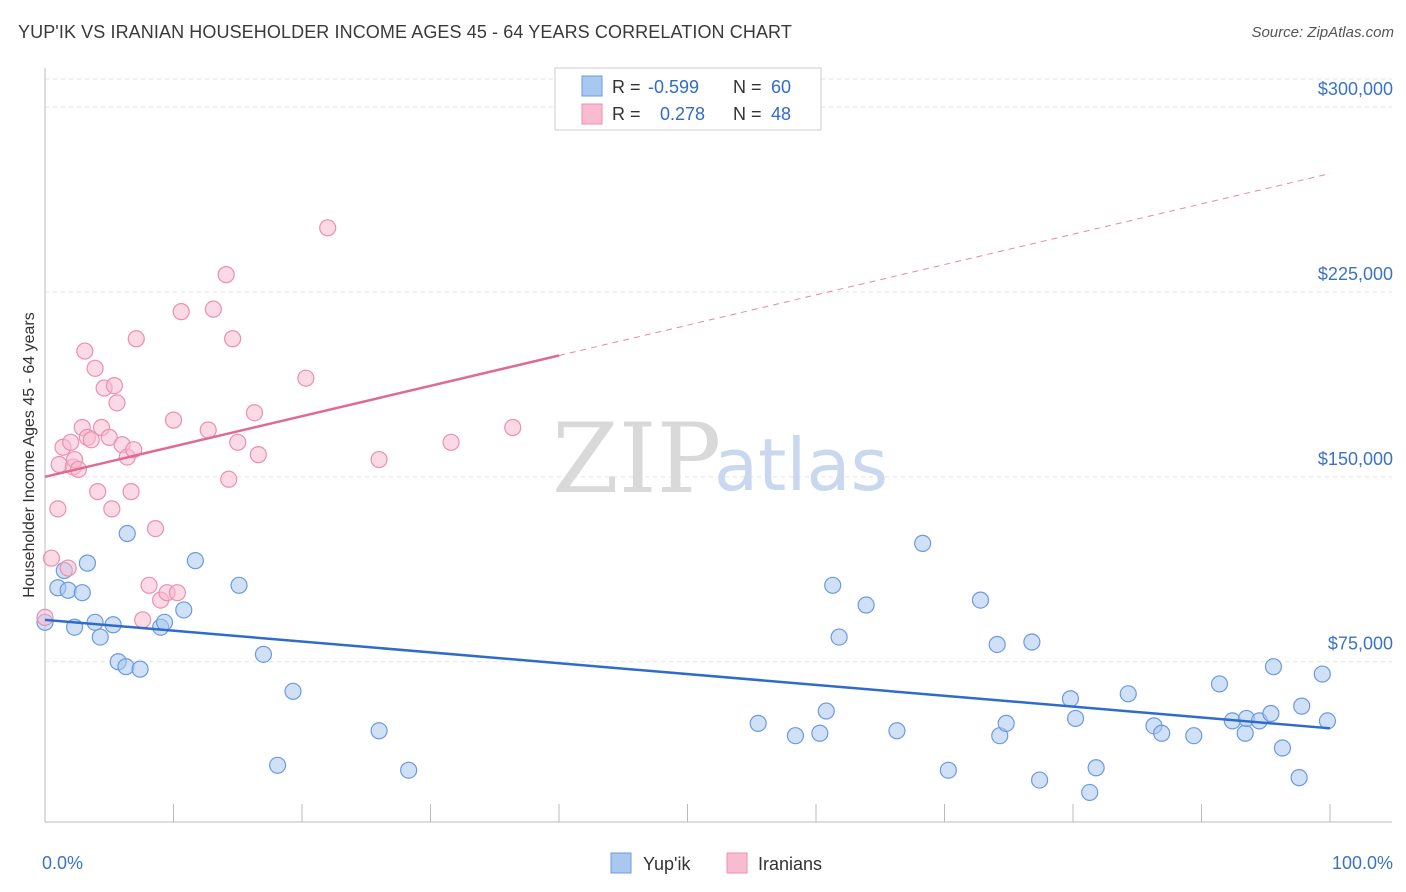 This screenshot has width=1406, height=892. I want to click on y-tick-label-3: $300,000, so click(1355, 89).